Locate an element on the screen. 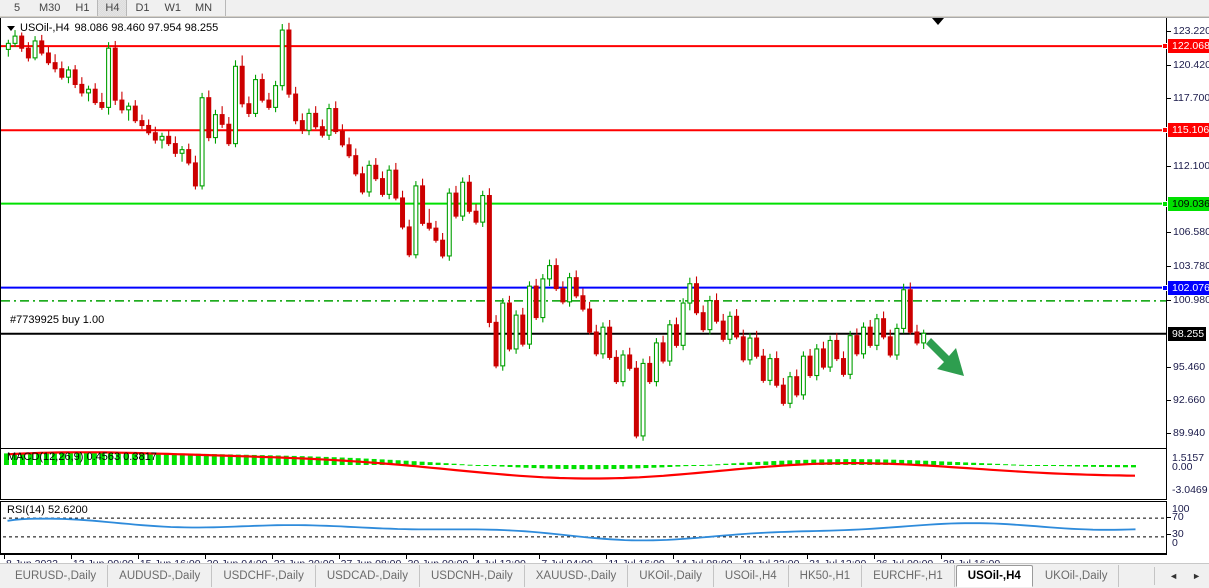 This screenshot has width=1209, height=588. chart-symbol-label: USOil-,H4 is located at coordinates (45, 28).